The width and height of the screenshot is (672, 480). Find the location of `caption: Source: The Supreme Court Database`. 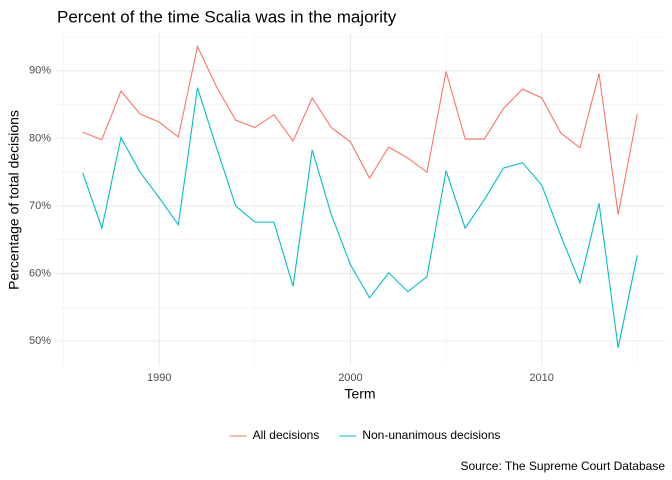

caption: Source: The Supreme Court Database is located at coordinates (562, 466).